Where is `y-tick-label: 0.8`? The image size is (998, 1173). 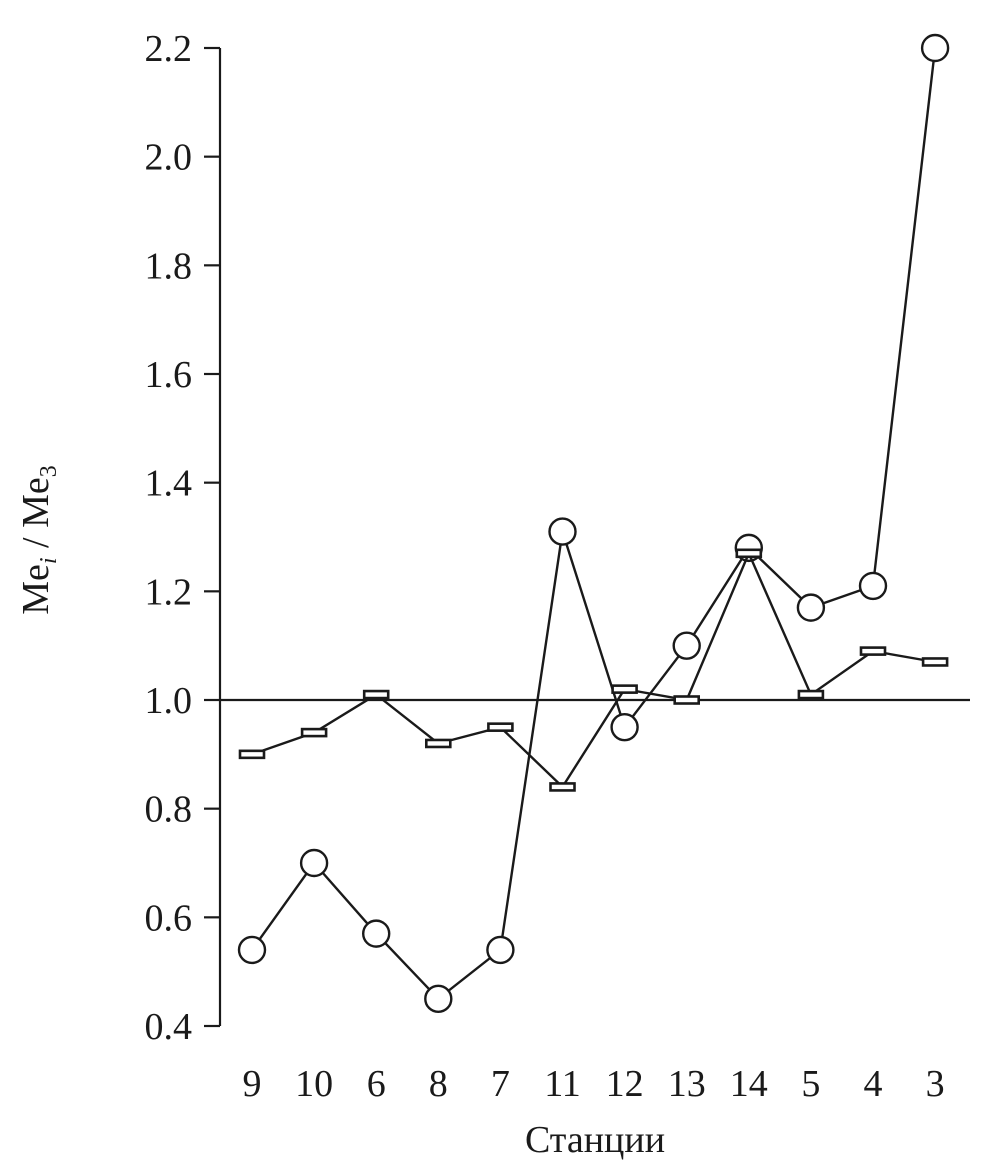 y-tick-label: 0.8 is located at coordinates (169, 810).